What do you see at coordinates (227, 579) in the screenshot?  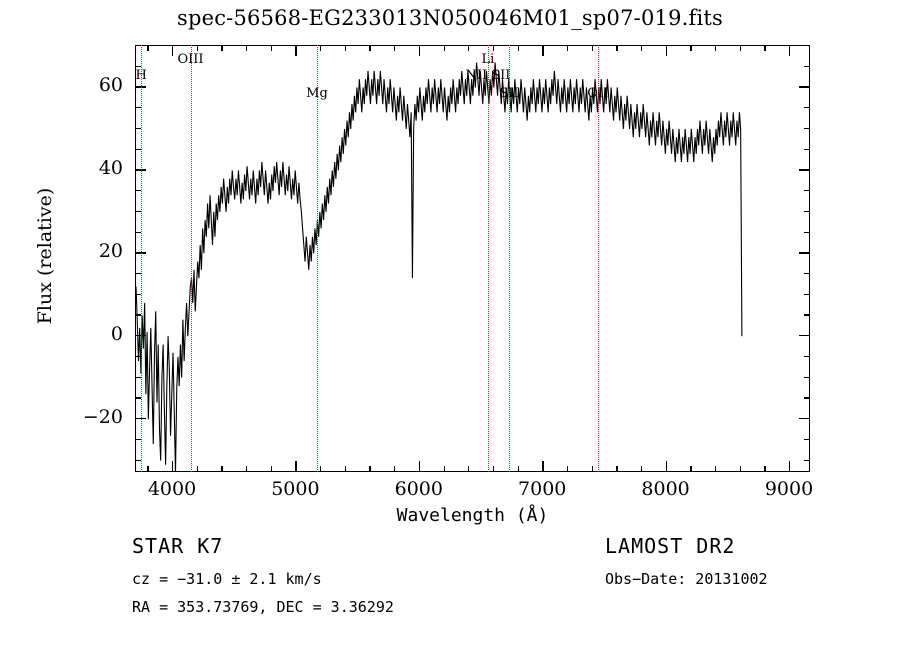 I see `redshift-velocity: cz = −31.0 ± 2.1 km/s` at bounding box center [227, 579].